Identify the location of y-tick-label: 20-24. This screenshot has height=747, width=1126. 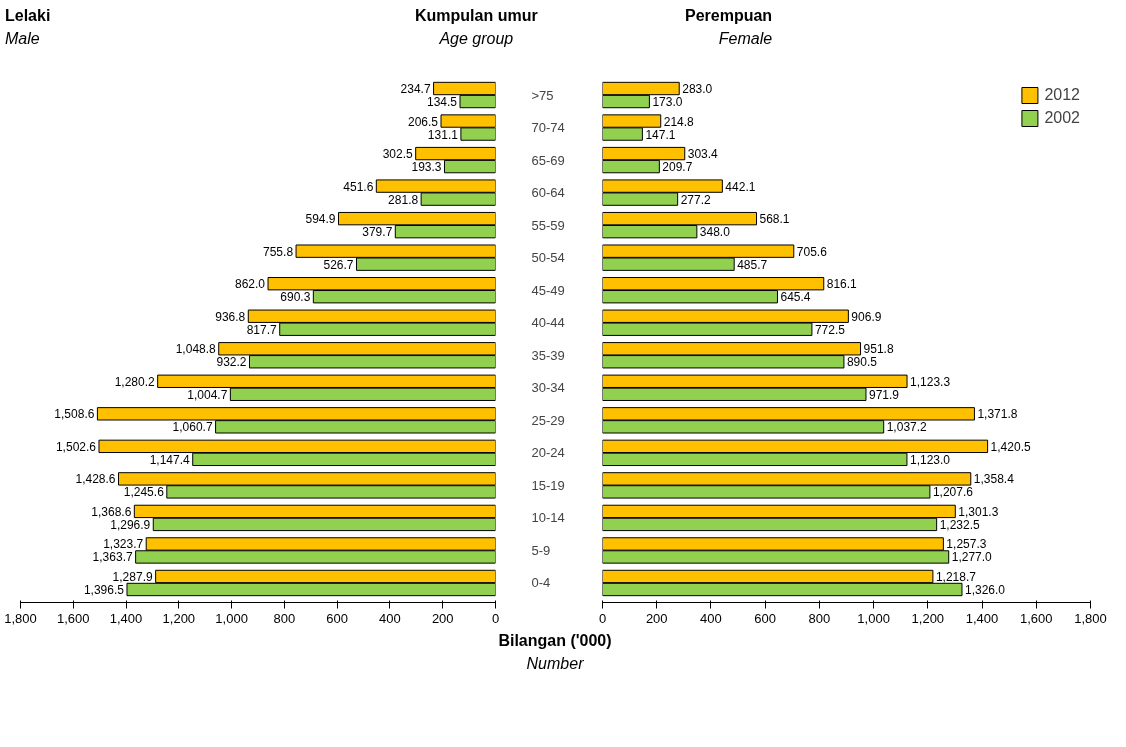
(548, 453).